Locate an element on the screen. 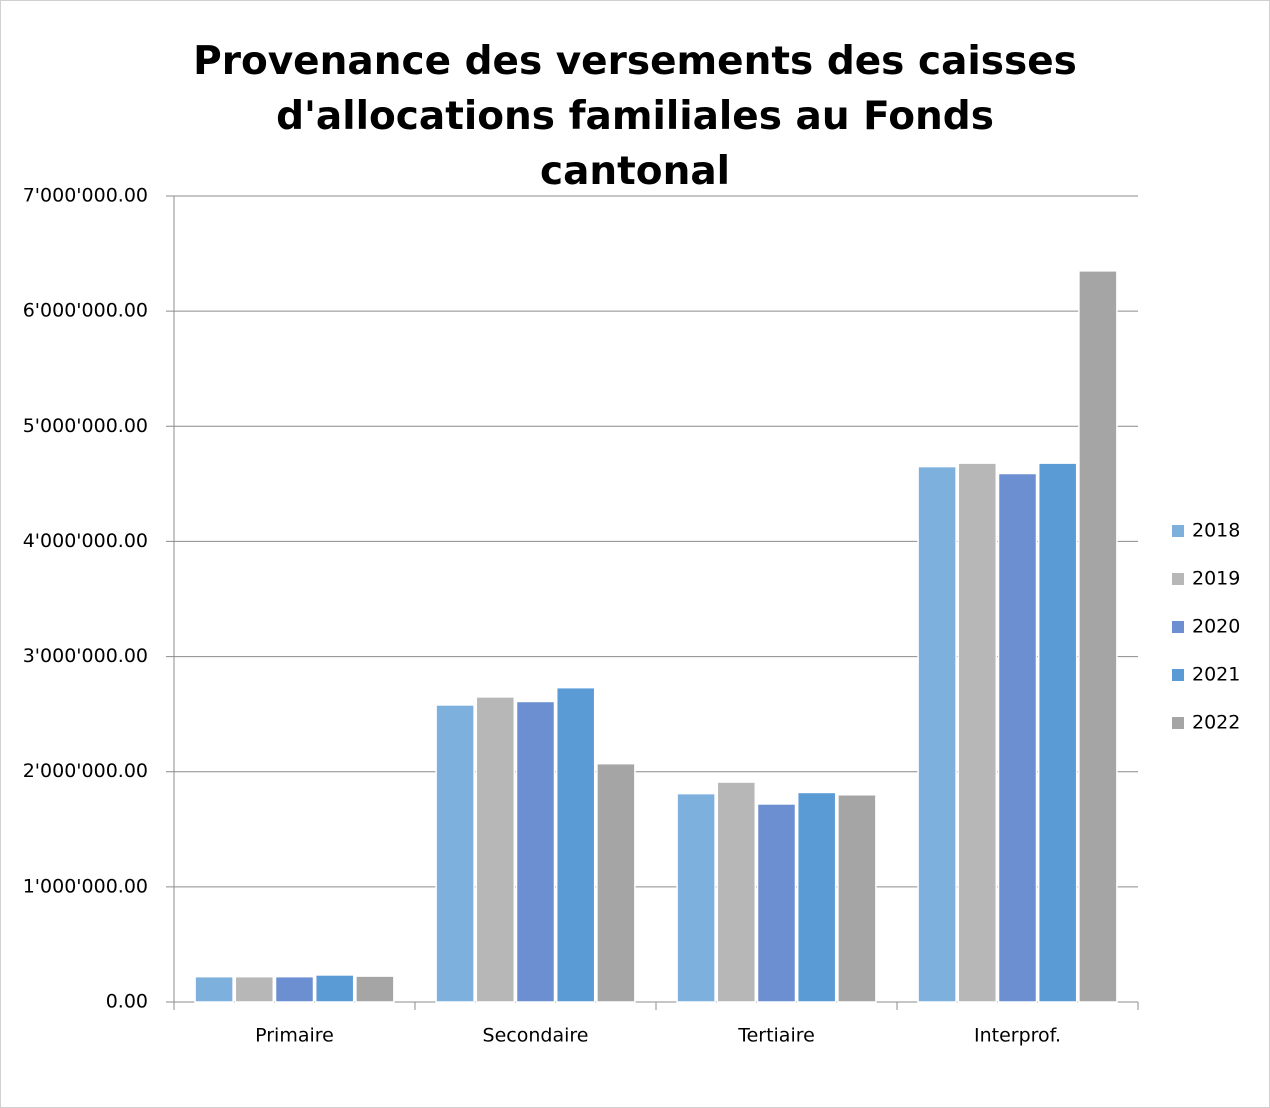 Image resolution: width=1270 pixels, height=1108 pixels. y-tick-label: 4'000'000.00 is located at coordinates (85, 541).